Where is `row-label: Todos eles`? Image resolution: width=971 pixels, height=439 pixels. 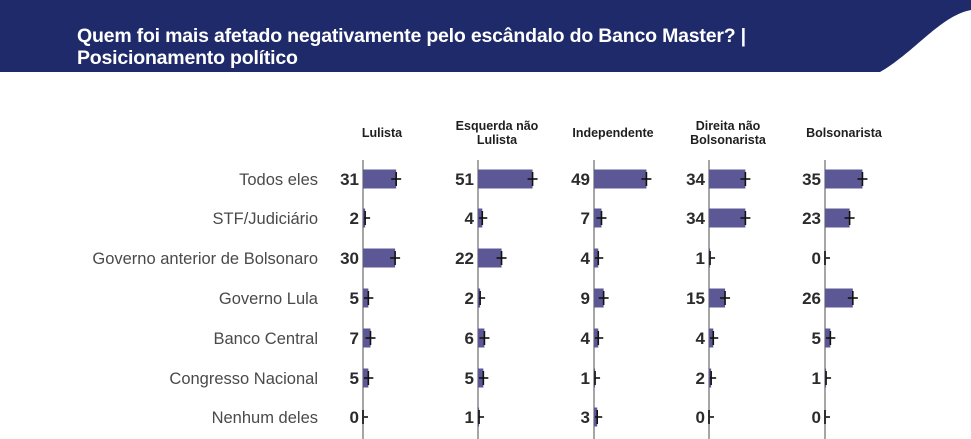
row-label: Todos eles is located at coordinates (278, 180).